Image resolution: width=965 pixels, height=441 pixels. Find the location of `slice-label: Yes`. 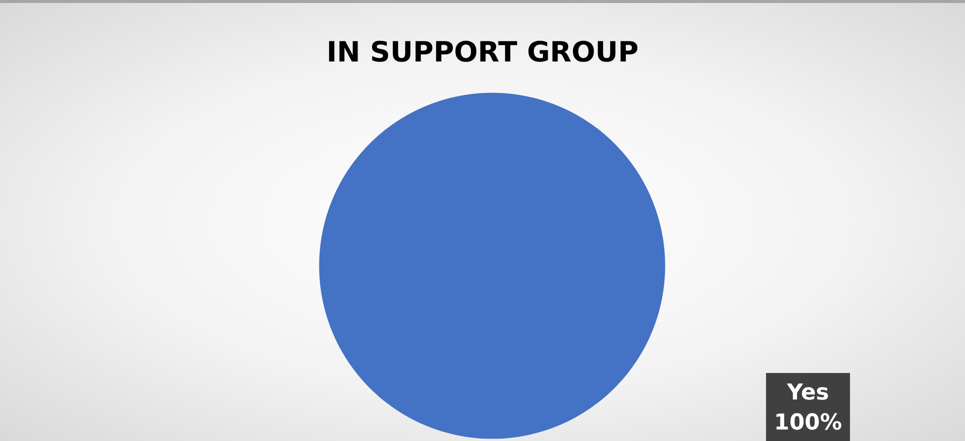

slice-label: Yes is located at coordinates (807, 393).